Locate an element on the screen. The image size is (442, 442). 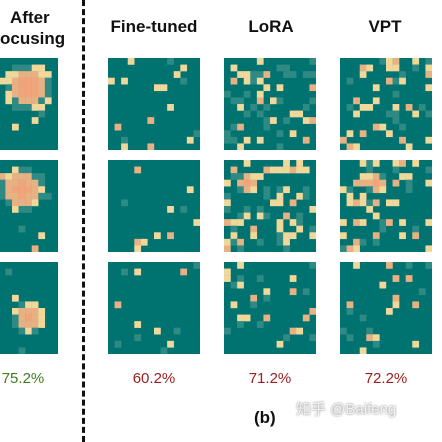
heatmap-lora-row2 is located at coordinates (270, 206).